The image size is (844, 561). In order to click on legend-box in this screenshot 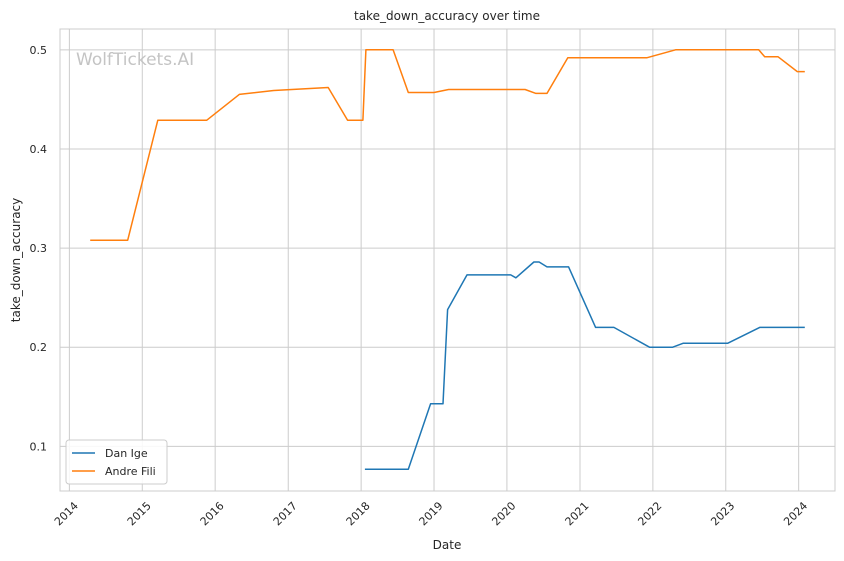, I will do `click(116, 462)`.